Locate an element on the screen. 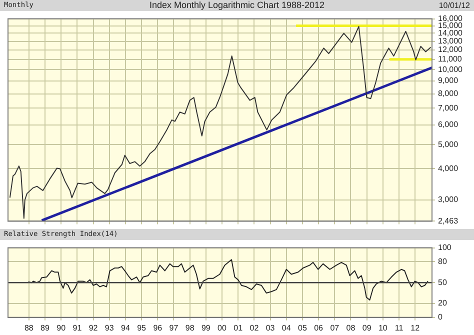 This screenshot has height=335, width=474. x-tick-label: 07 is located at coordinates (335, 327).